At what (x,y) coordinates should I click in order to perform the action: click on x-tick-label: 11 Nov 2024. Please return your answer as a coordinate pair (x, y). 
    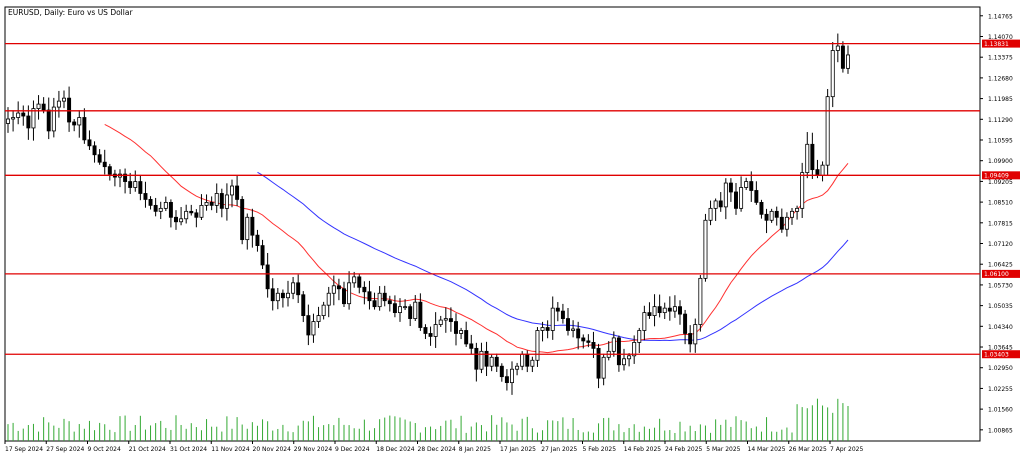
    Looking at the image, I should click on (230, 449).